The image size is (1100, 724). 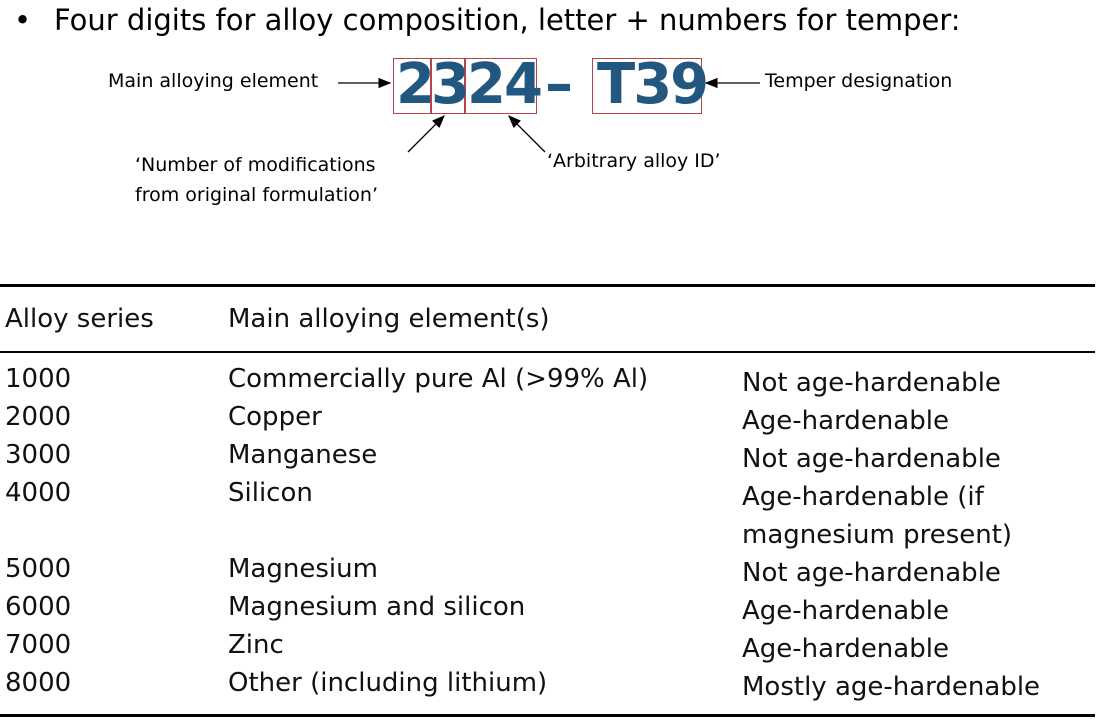 I want to click on cell-series: 5000, so click(x=38, y=569).